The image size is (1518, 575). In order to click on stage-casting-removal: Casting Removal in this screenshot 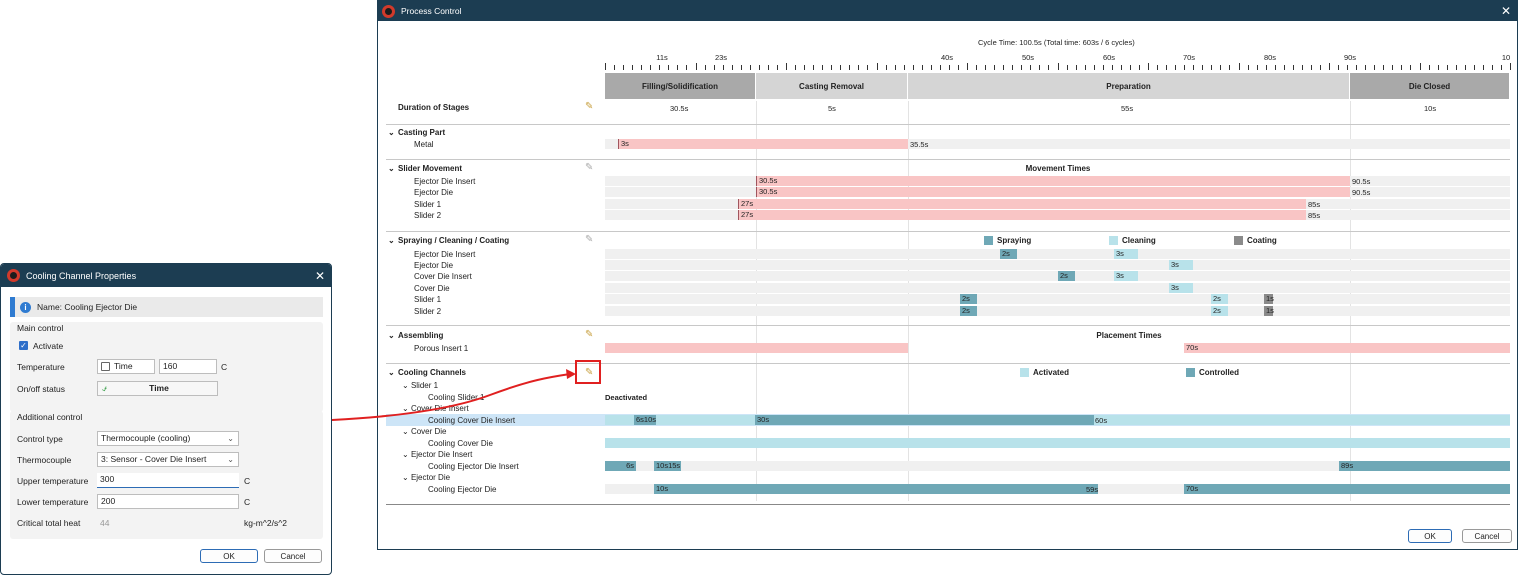, I will do `click(832, 86)`.